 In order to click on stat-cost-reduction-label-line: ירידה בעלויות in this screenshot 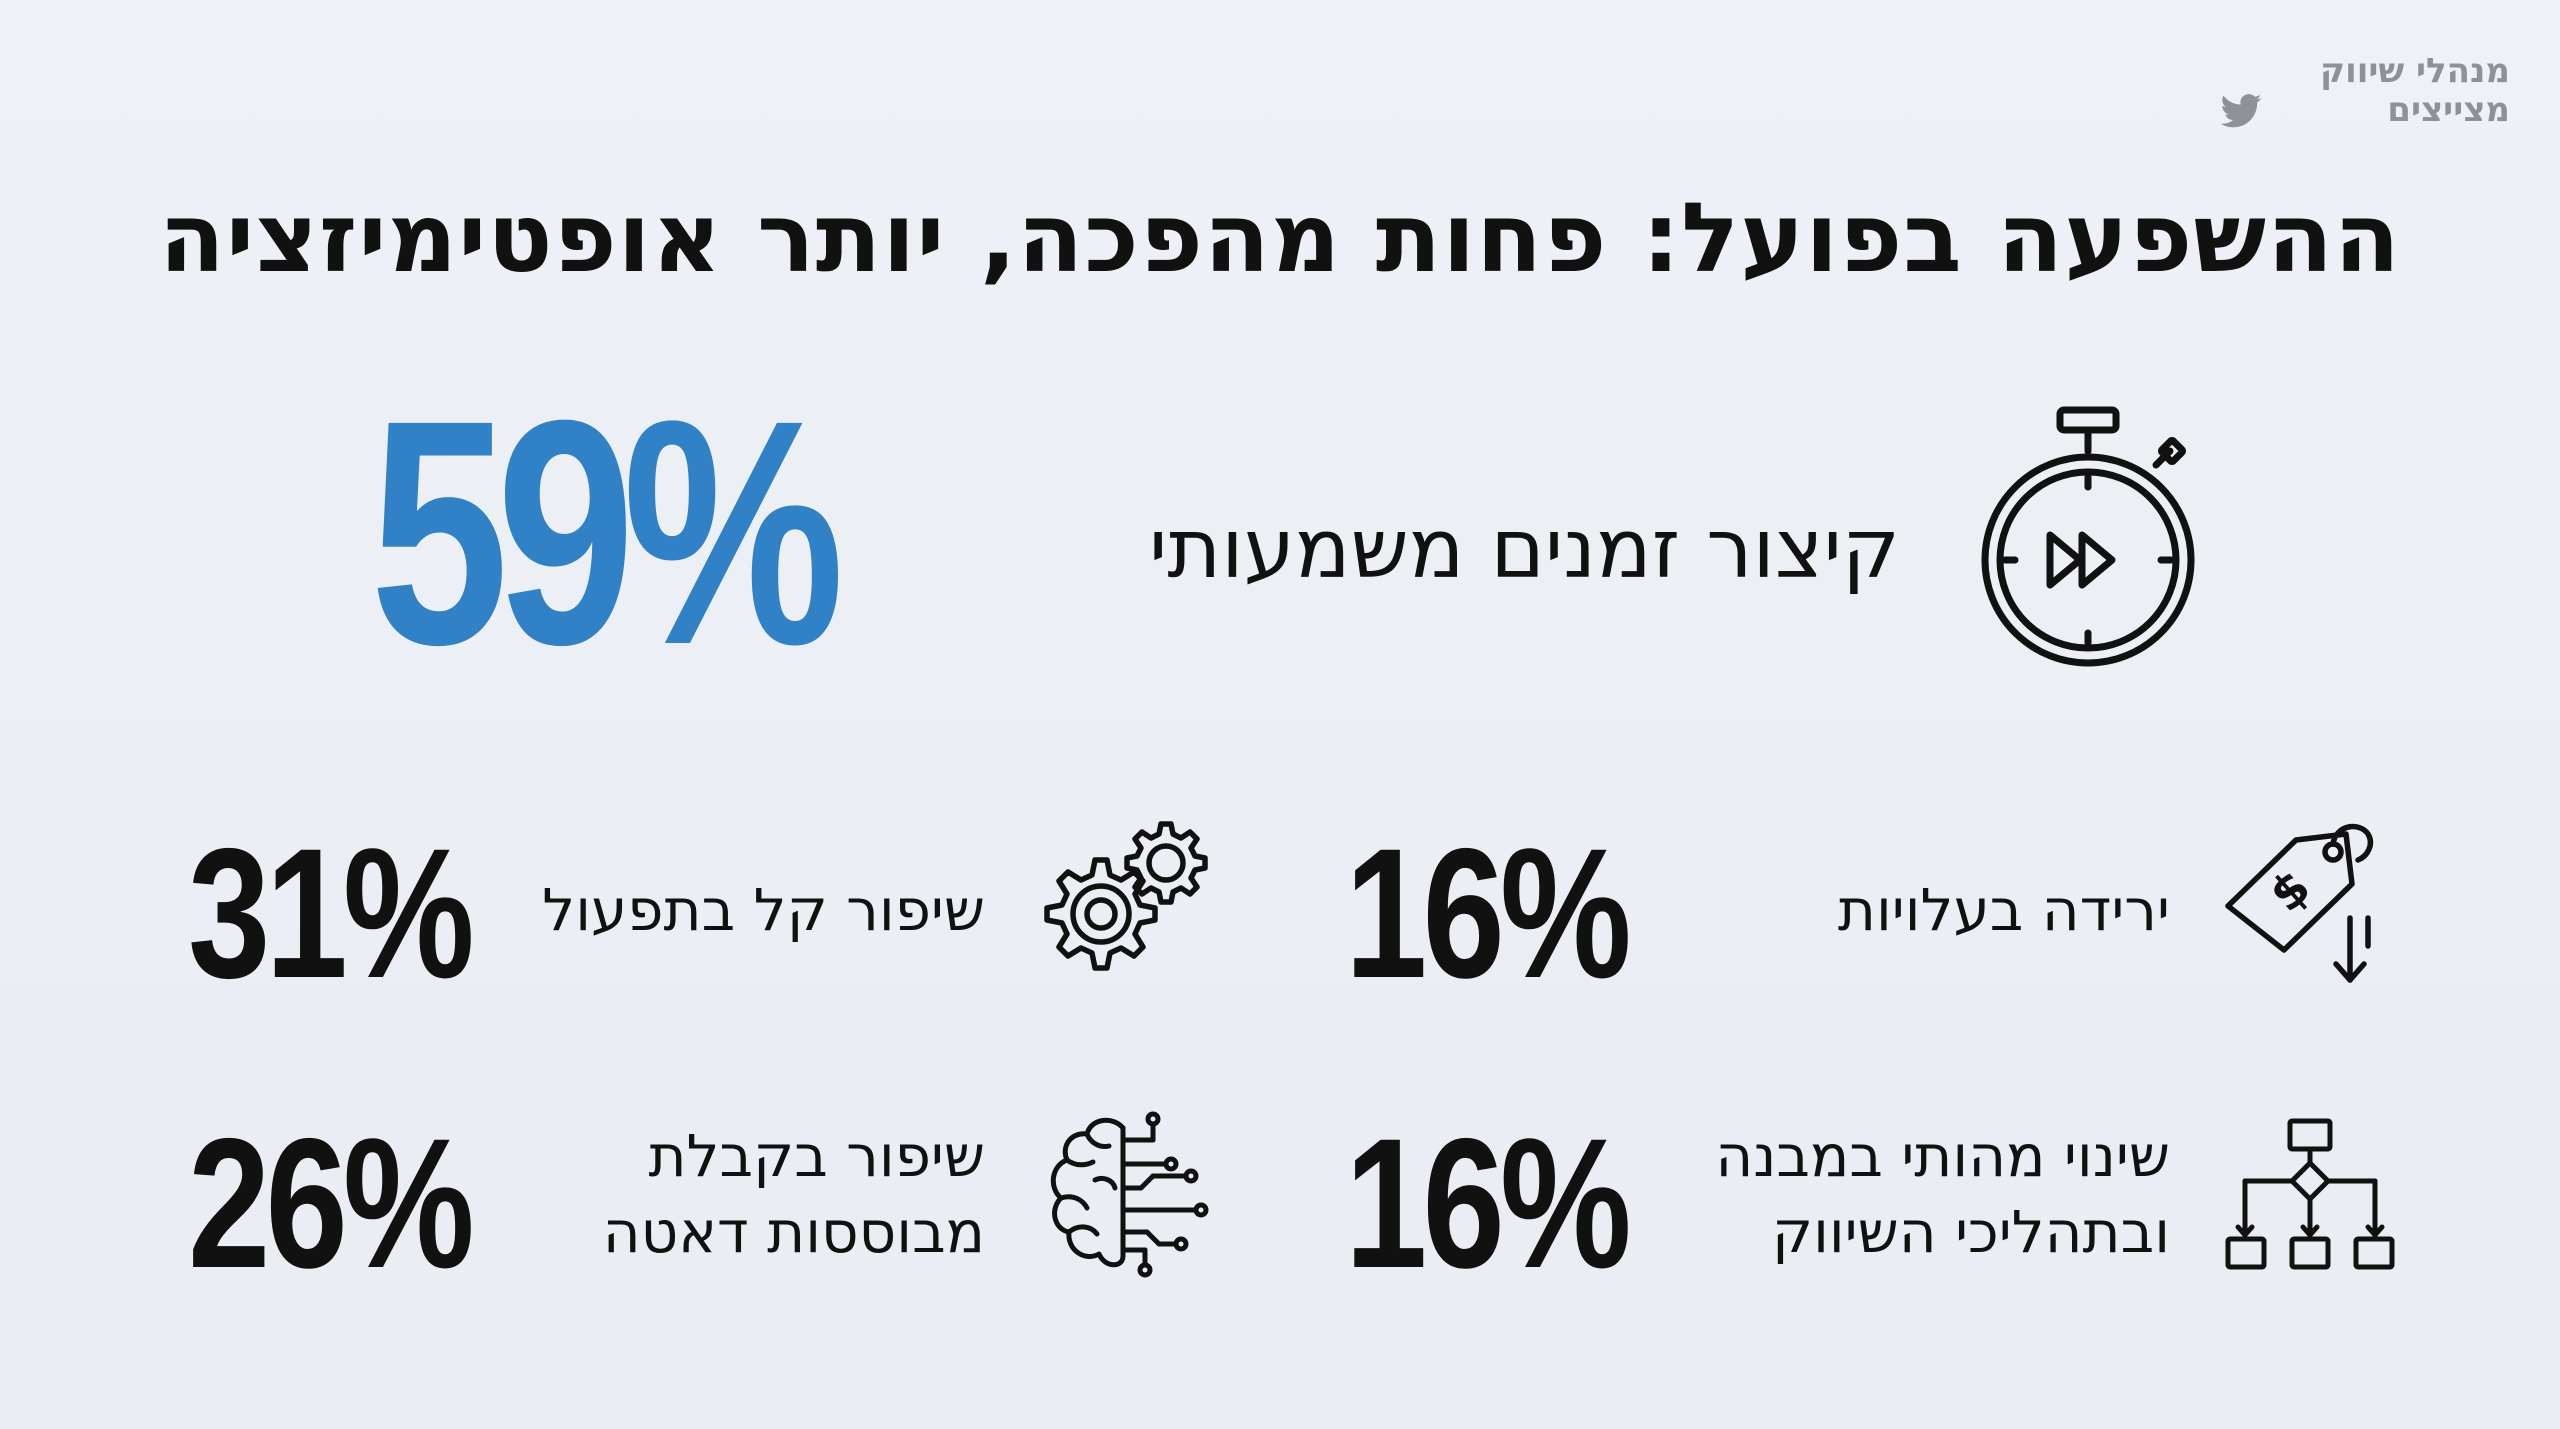, I will do `click(2003, 910)`.